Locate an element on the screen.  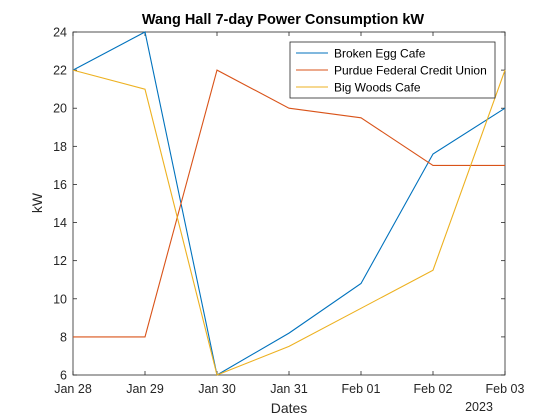
y-tick-label: 24 is located at coordinates (60, 33).